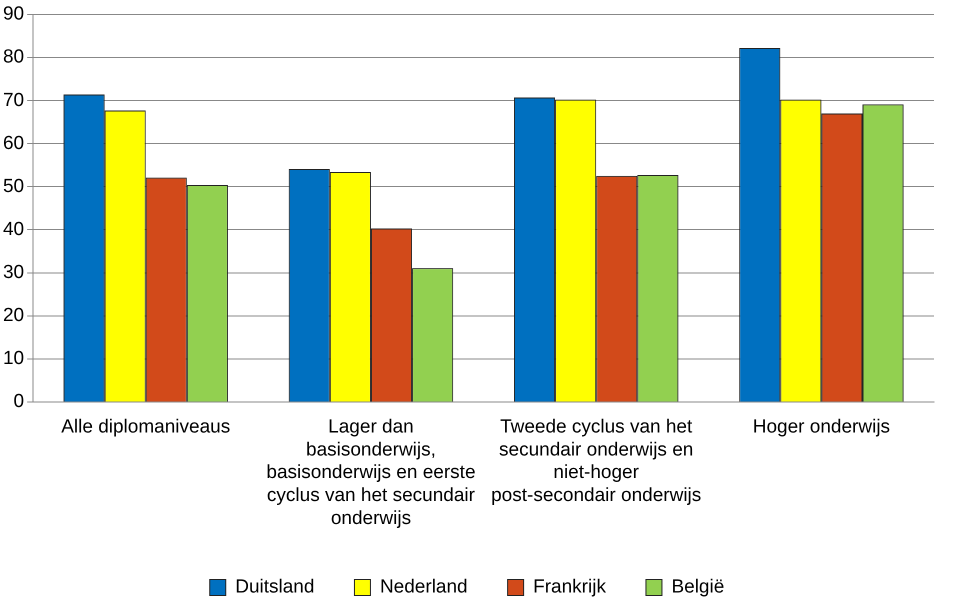  Describe the element at coordinates (13, 14) in the screenshot. I see `y-tick-label: 90` at that location.